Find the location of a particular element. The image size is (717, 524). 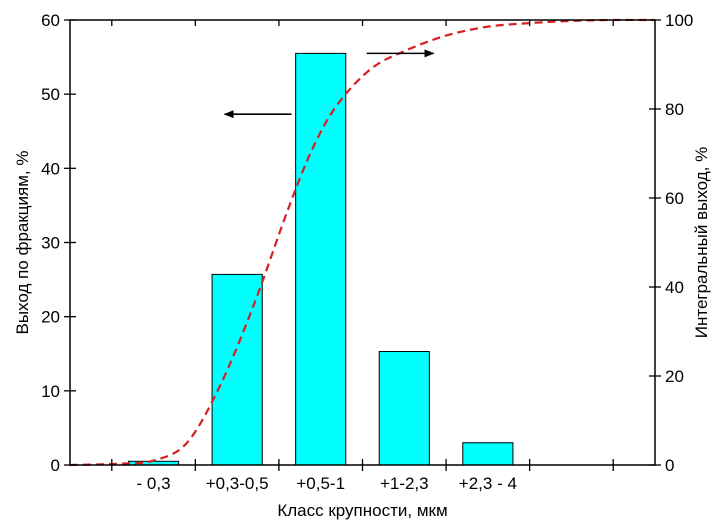

x-tick-label: +2,3 - 4 is located at coordinates (488, 483).